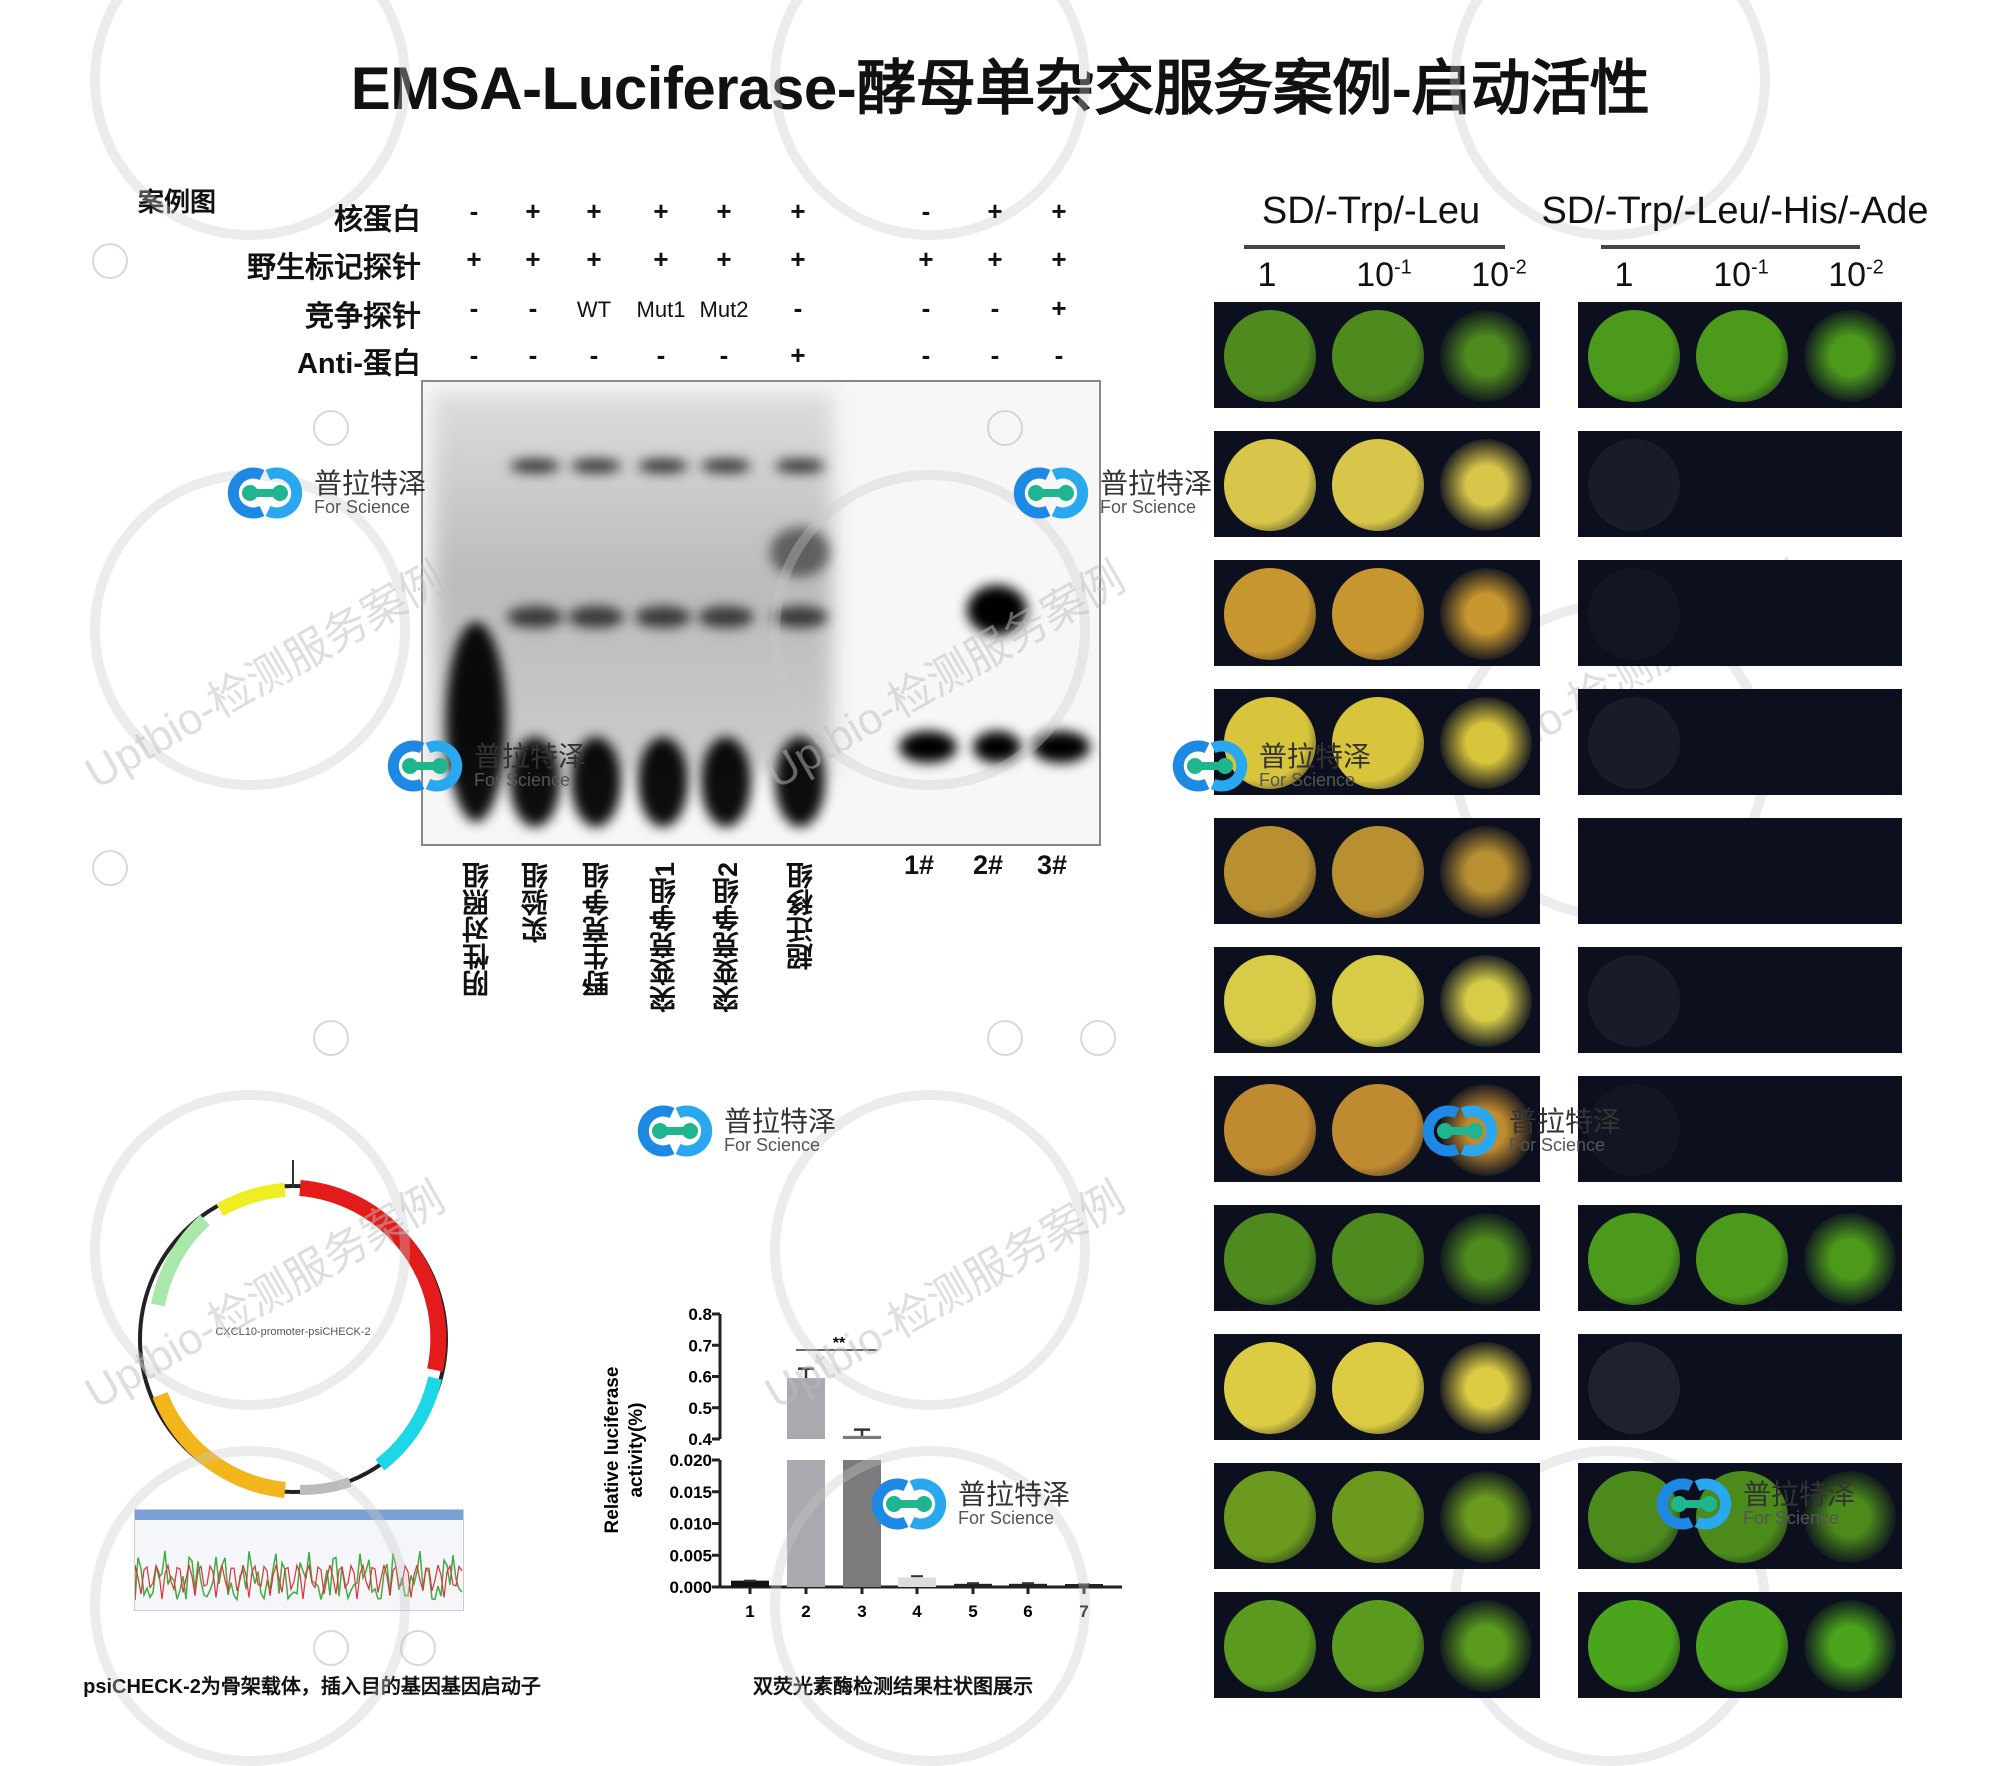 This screenshot has height=1766, width=2000. I want to click on y-tick-label: 0.6, so click(700, 1377).